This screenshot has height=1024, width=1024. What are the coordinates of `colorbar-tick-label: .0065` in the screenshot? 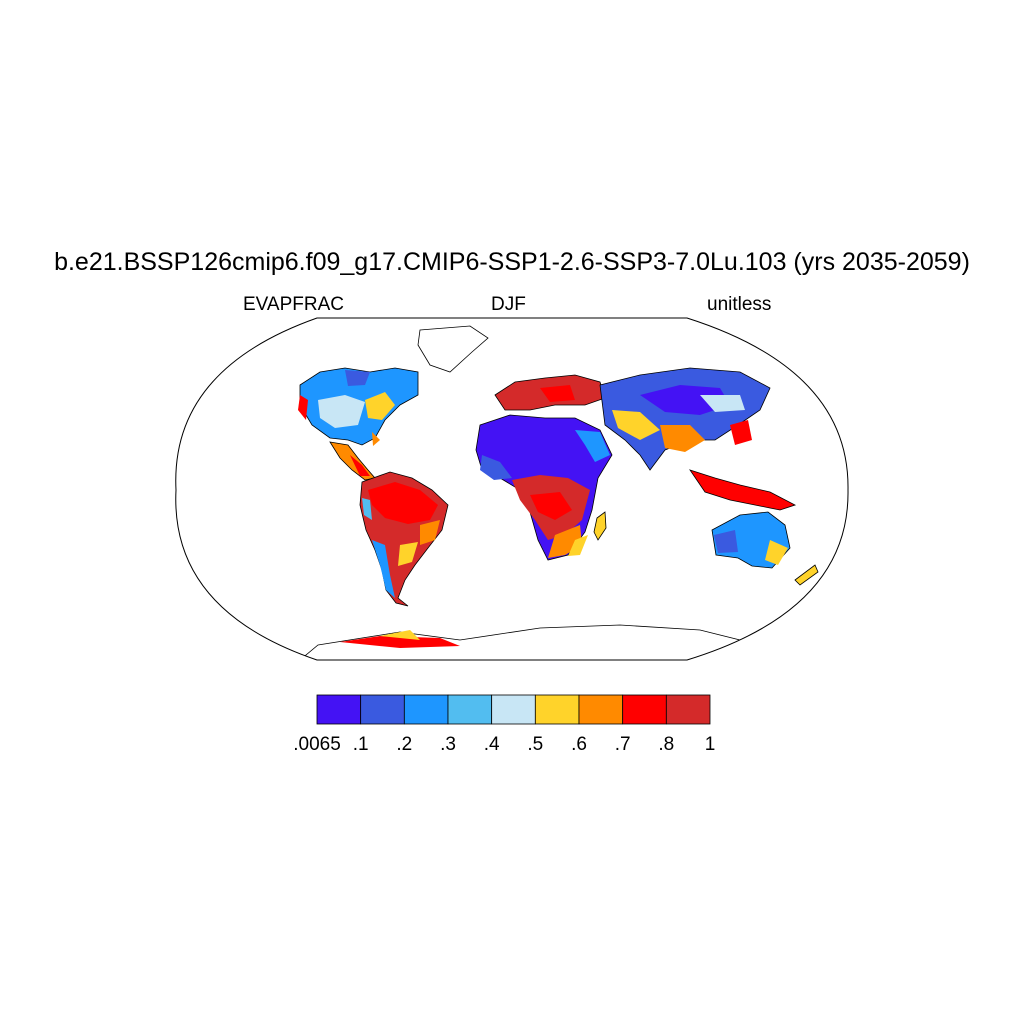 It's located at (317, 744).